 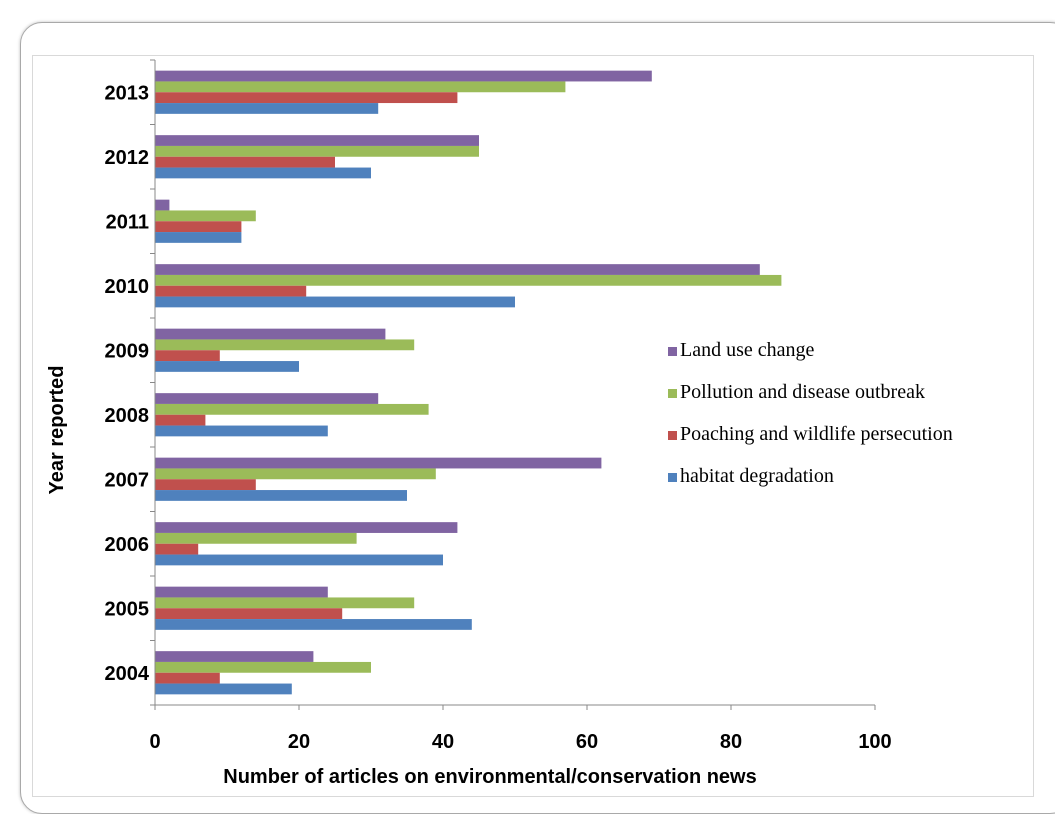 What do you see at coordinates (263, 667) in the screenshot?
I see `bar-pollution-and-disease-outbreak-2004` at bounding box center [263, 667].